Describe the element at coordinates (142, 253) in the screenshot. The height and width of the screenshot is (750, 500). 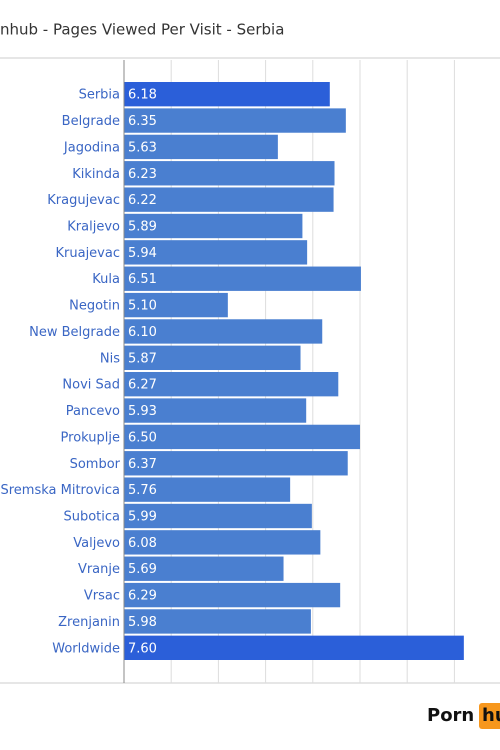
I see `value-label: 5.94` at that location.